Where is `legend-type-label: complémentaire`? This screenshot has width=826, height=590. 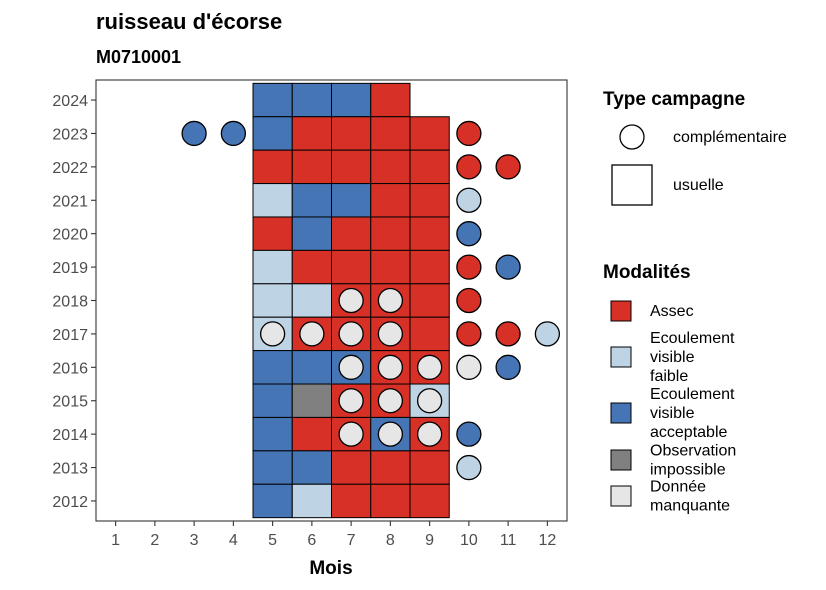
legend-type-label: complémentaire is located at coordinates (730, 137).